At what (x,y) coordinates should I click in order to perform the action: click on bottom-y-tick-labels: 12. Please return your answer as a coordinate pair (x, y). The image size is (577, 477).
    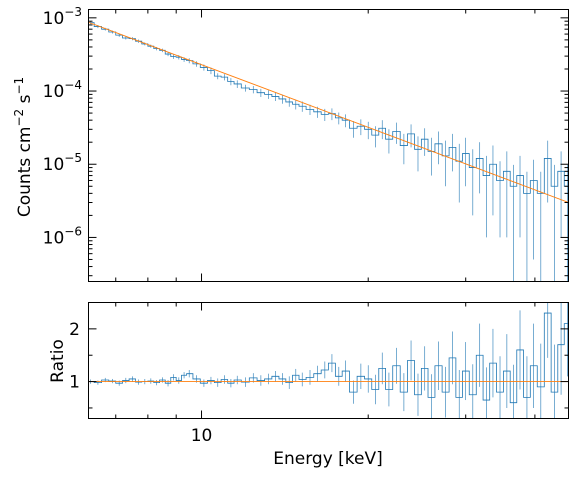
    Looking at the image, I should click on (74, 356).